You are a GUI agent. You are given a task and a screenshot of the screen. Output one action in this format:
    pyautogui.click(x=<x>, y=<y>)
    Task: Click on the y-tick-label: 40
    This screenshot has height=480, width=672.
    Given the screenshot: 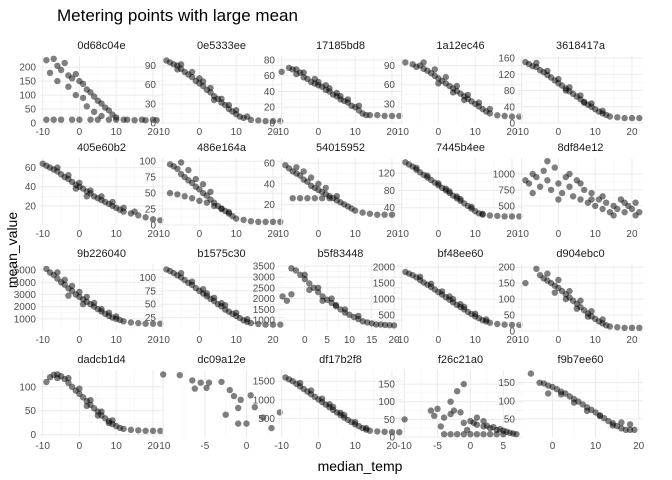 What is the action you would take?
    pyautogui.click(x=510, y=107)
    